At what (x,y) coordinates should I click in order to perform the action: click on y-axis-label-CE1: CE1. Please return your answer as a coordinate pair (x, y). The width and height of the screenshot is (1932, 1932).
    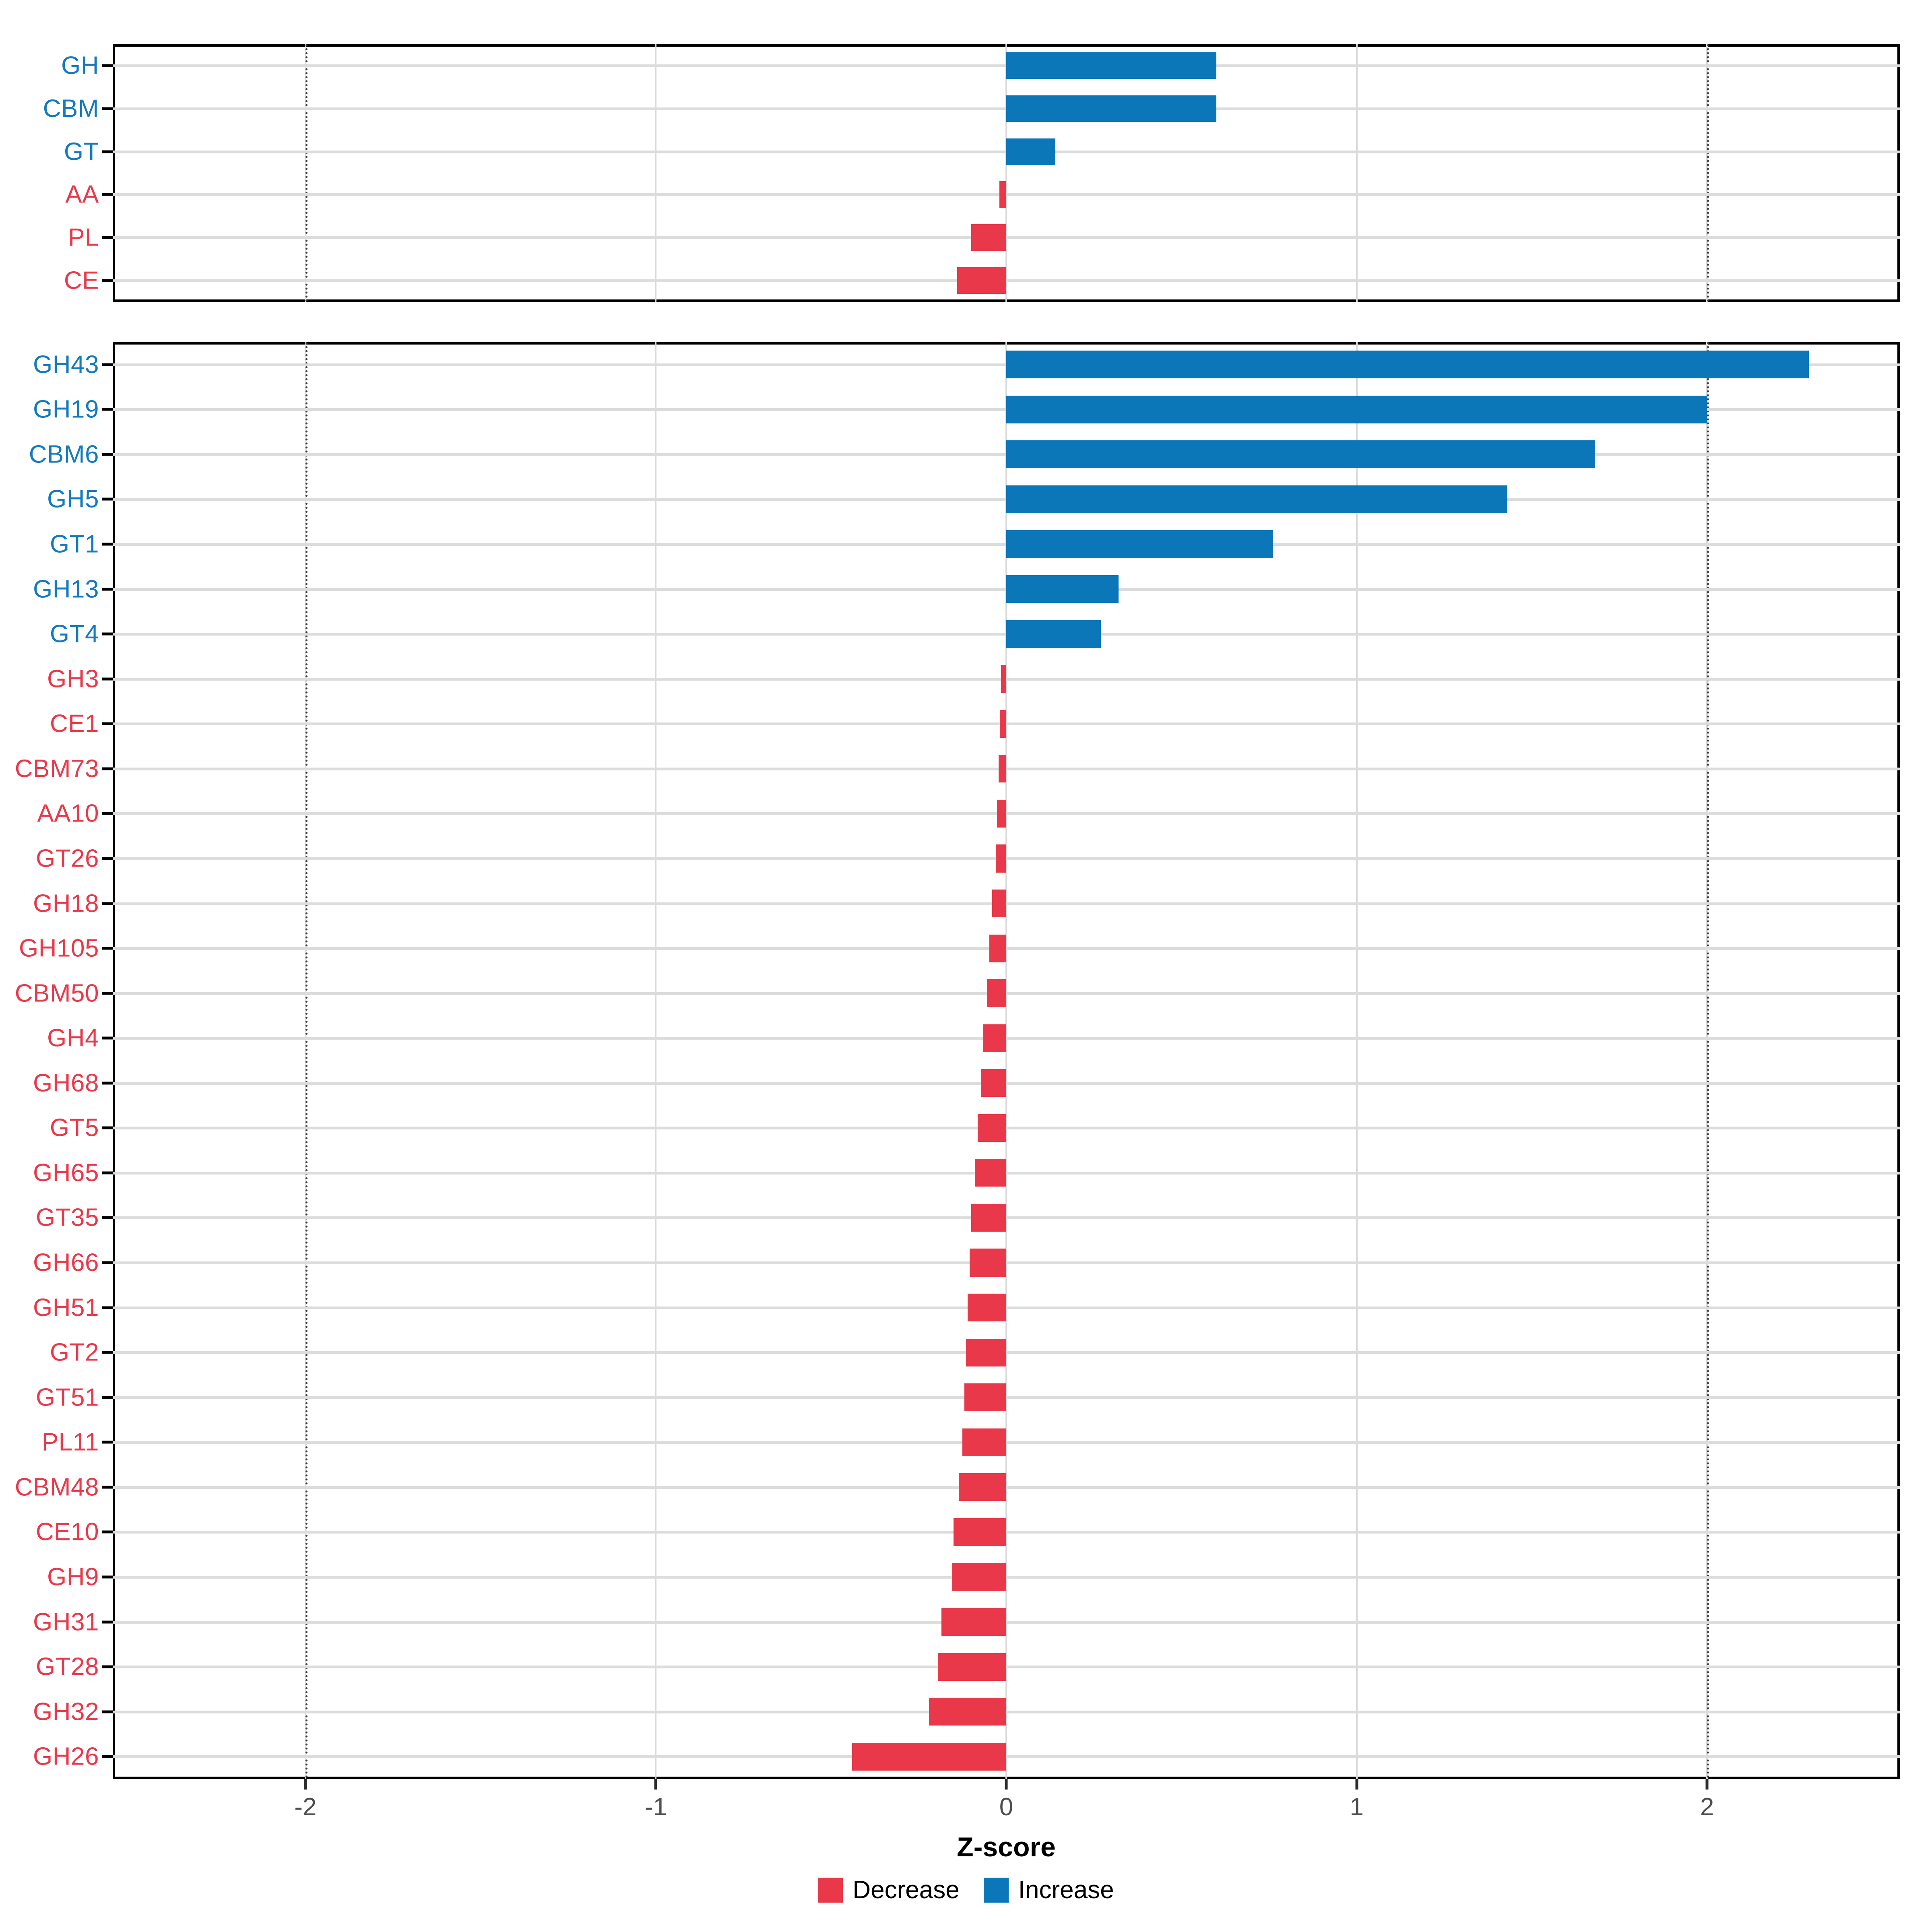
    Looking at the image, I should click on (74, 724).